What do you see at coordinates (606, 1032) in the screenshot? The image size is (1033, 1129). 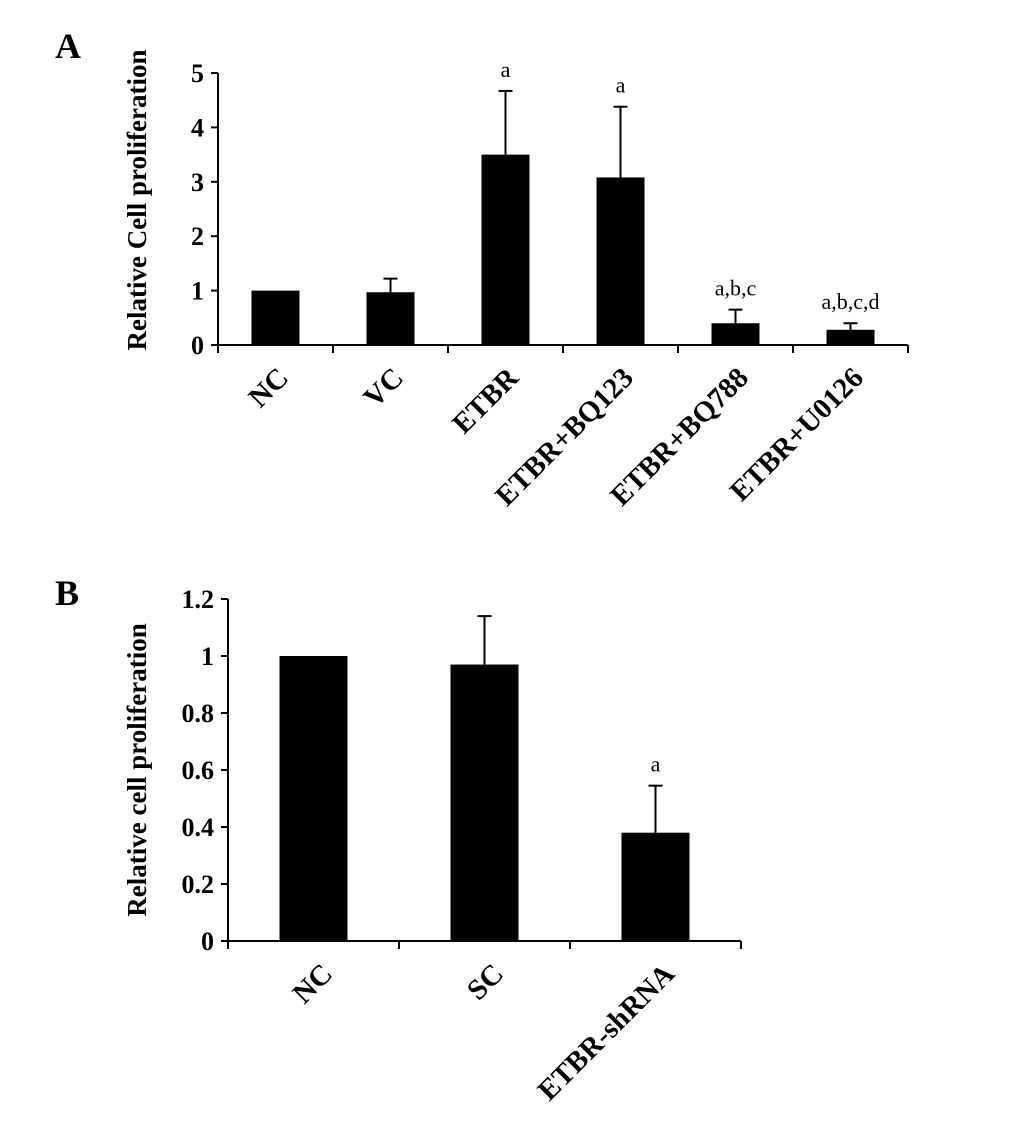 I see `x-tick-label: ETBR-shRNA` at bounding box center [606, 1032].